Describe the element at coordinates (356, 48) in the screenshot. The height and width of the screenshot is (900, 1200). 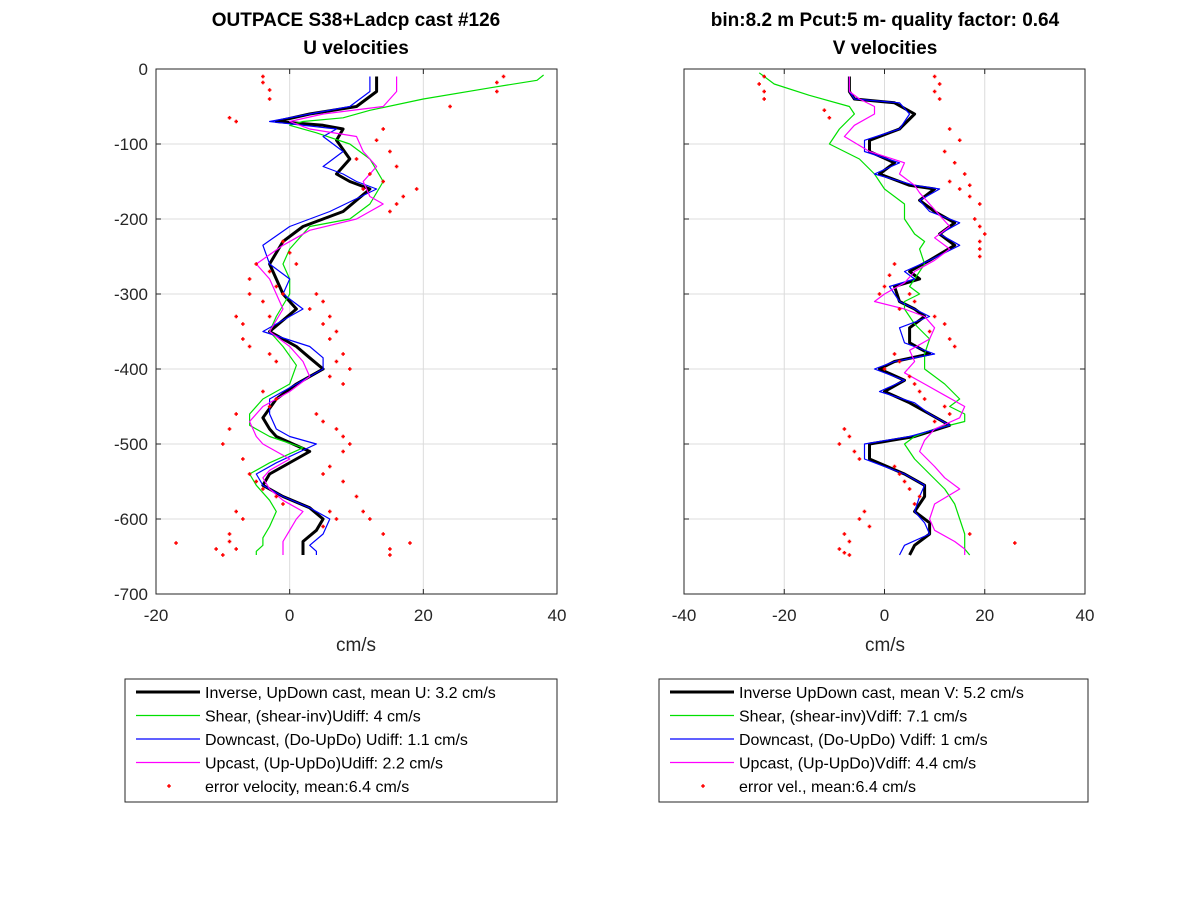
I see `chart-subtitle: U velocities` at that location.